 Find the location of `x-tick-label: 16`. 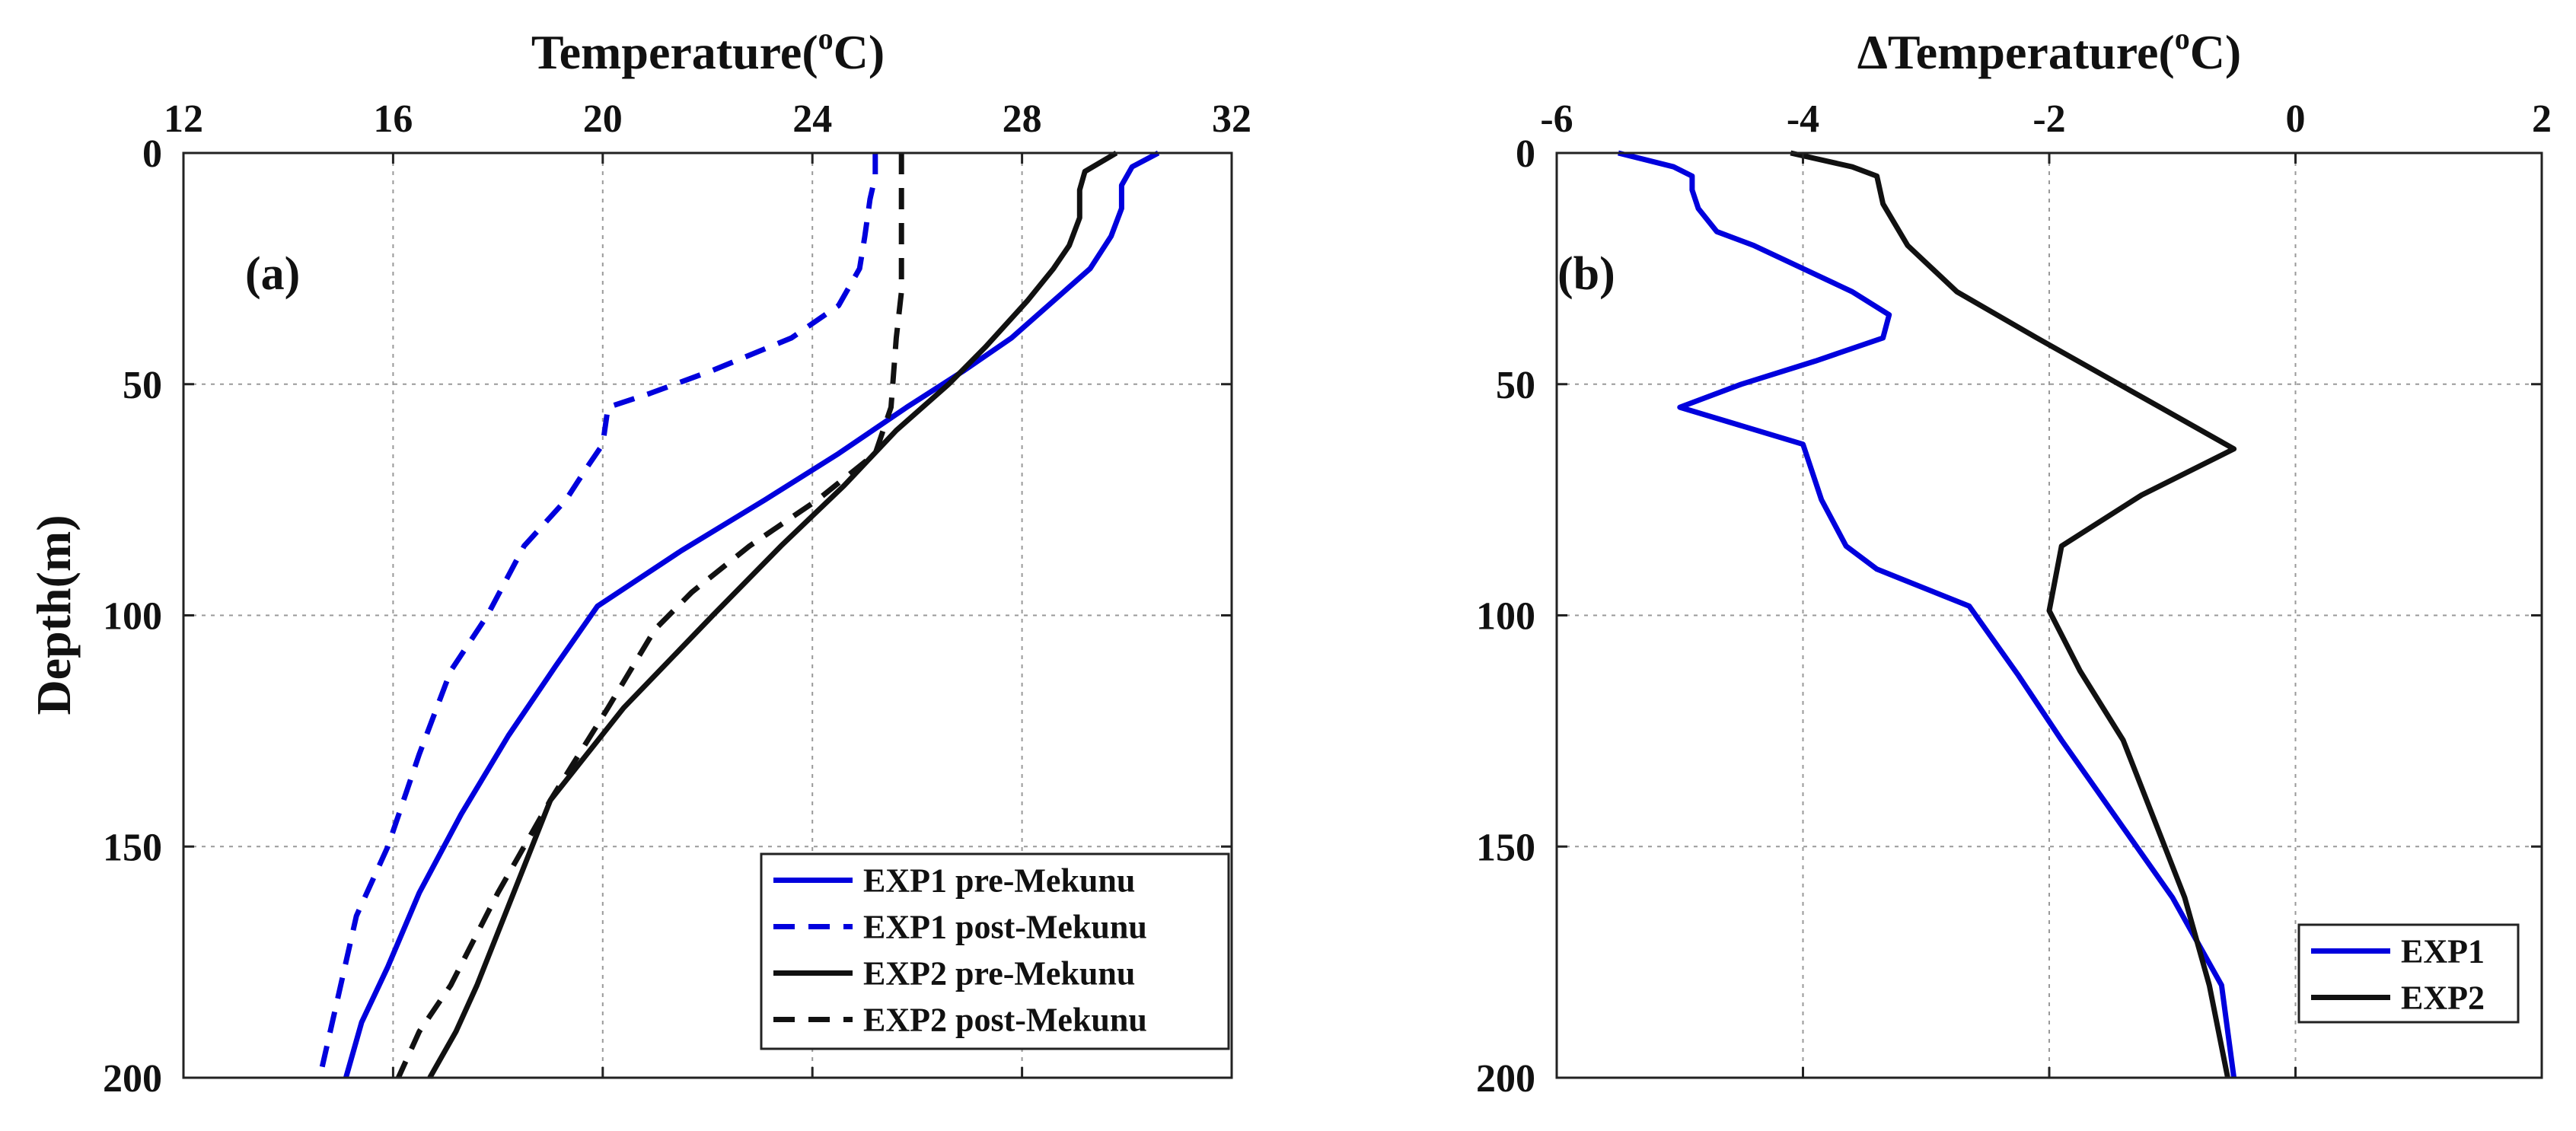

x-tick-label: 16 is located at coordinates (393, 119).